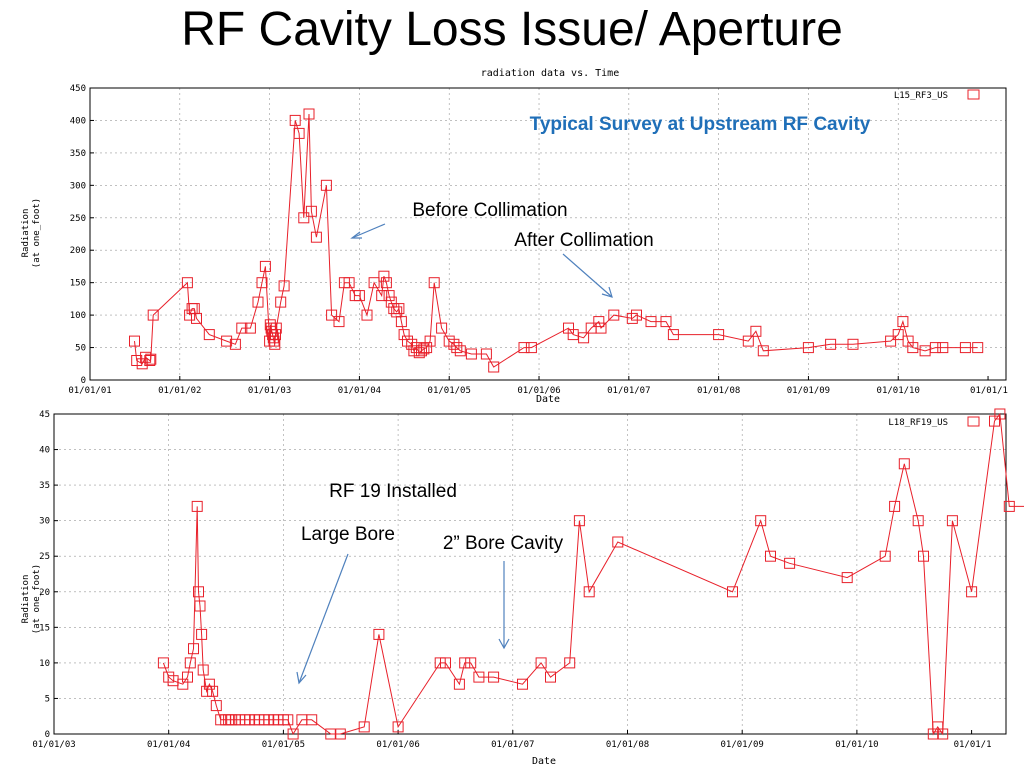  What do you see at coordinates (89, 391) in the screenshot?
I see `x-tick-label: 01/01/01` at bounding box center [89, 391].